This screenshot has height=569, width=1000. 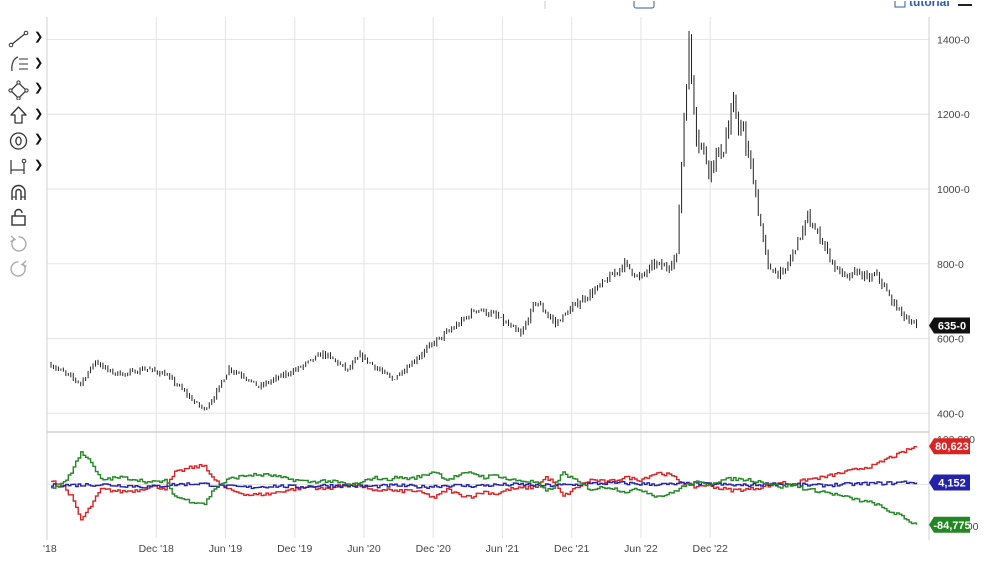 I want to click on time-tick-label: Jun '21, so click(x=503, y=549).